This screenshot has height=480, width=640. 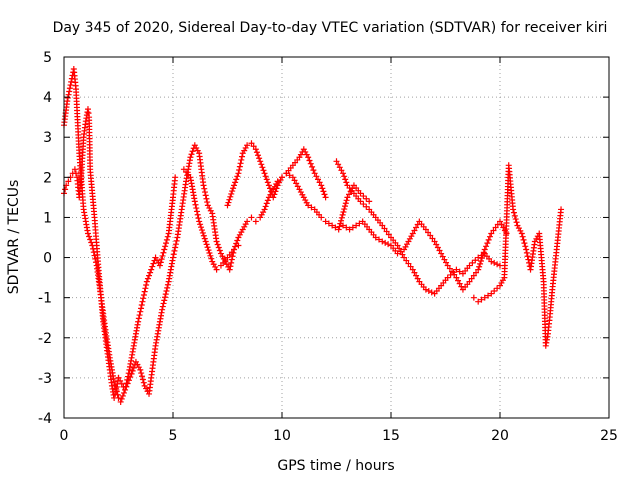 I want to click on series-trace-b, so click(x=91, y=253).